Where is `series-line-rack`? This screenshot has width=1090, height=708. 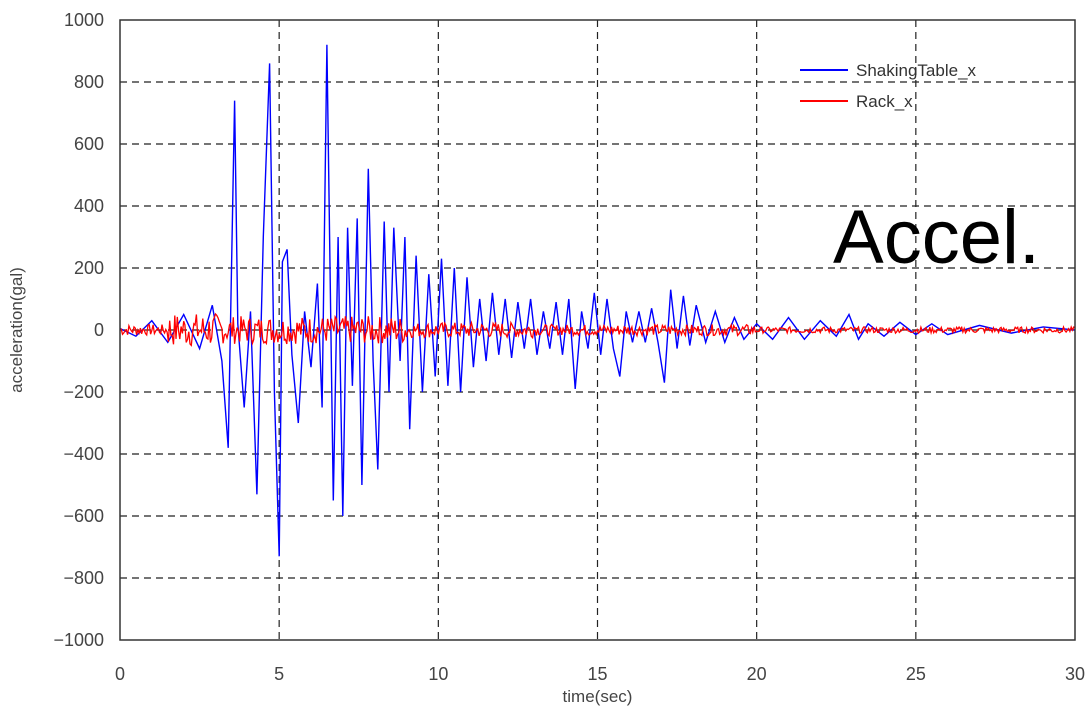
series-line-rack is located at coordinates (597, 329).